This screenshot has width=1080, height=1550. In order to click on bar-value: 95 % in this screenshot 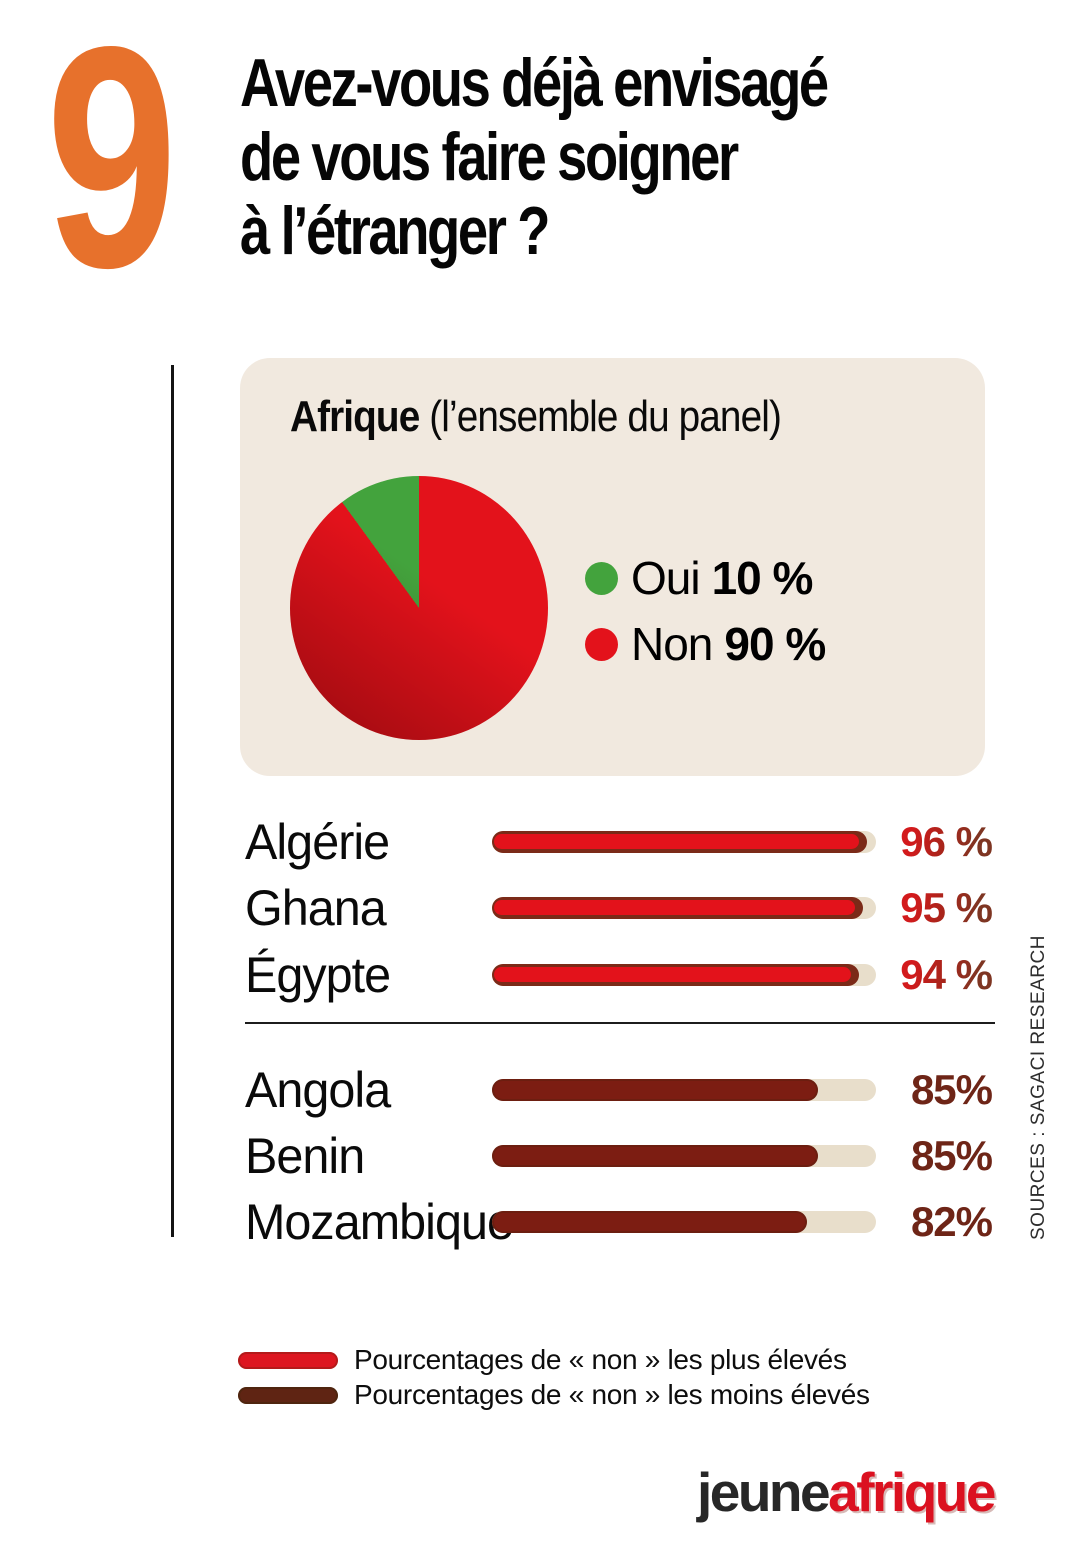, I will do `click(946, 908)`.